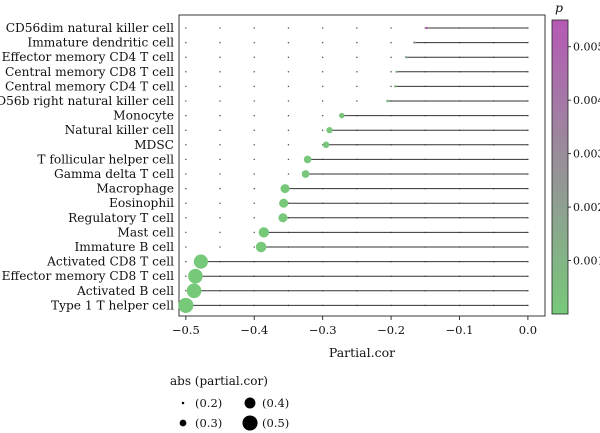  I want to click on category-label: MDSC, so click(154, 145).